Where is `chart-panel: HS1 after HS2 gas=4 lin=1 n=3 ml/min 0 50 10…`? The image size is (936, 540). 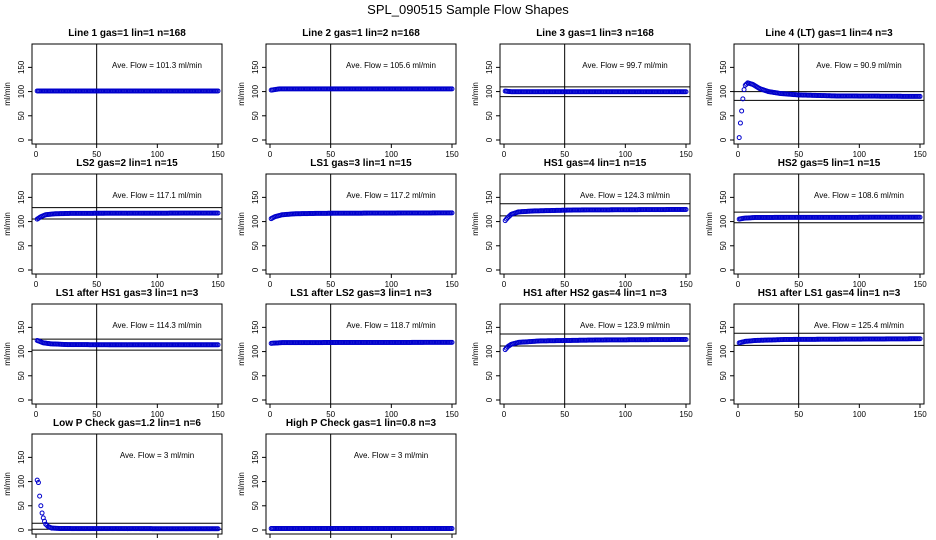
chart-panel: HS1 after HS2 gas=4 lin=1 n=3 ml/min 0 50 10… is located at coordinates (582, 353).